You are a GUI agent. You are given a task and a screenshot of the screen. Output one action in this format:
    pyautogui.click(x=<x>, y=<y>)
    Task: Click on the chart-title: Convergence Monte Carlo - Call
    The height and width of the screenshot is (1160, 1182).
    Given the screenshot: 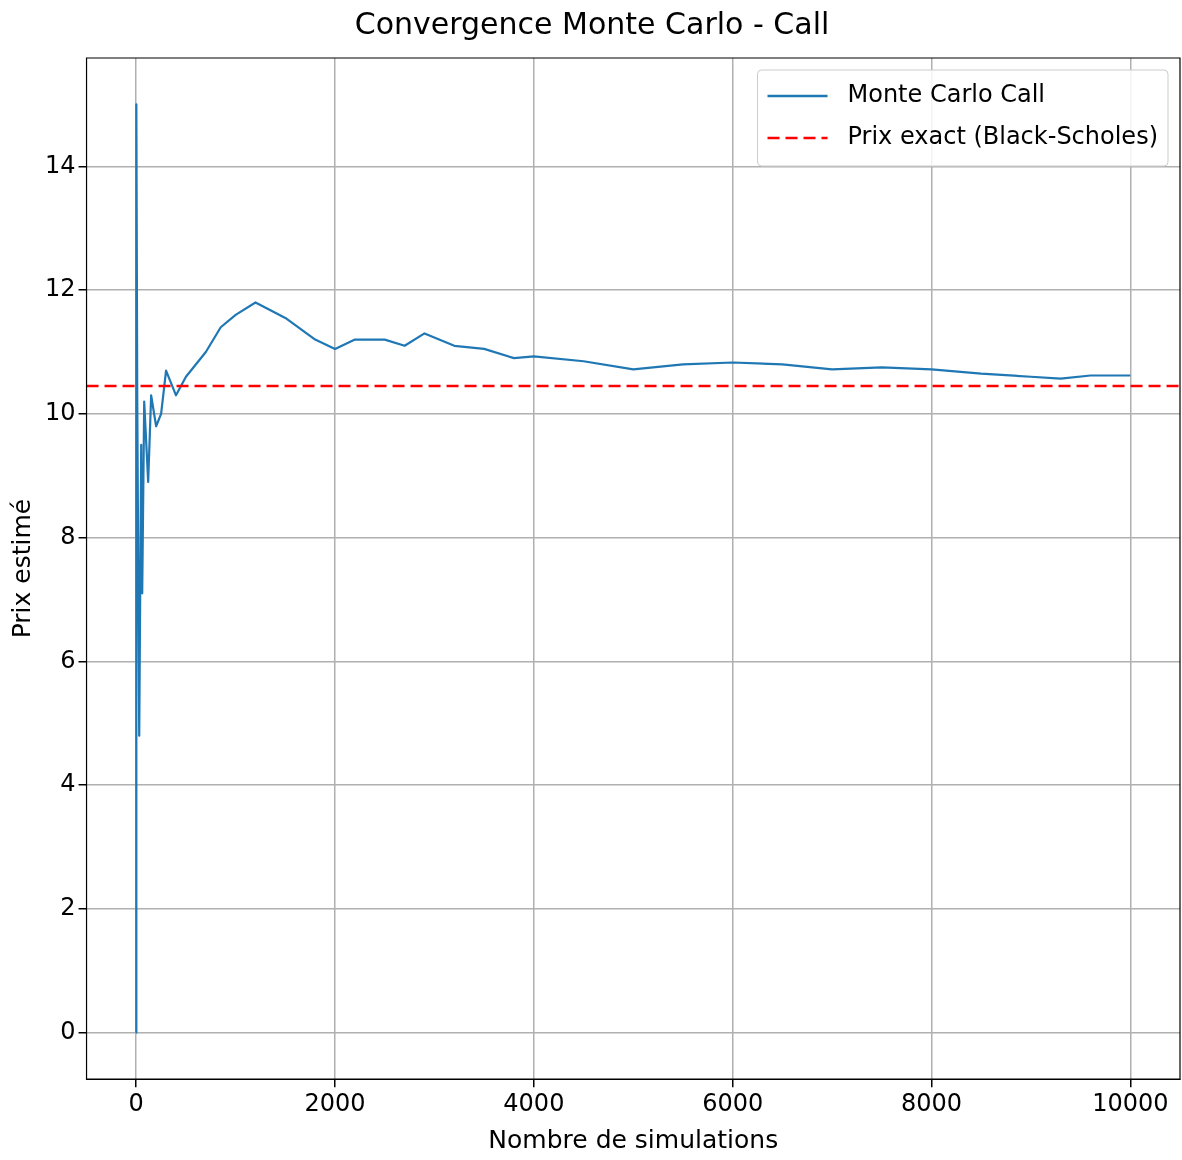 What is the action you would take?
    pyautogui.click(x=592, y=23)
    